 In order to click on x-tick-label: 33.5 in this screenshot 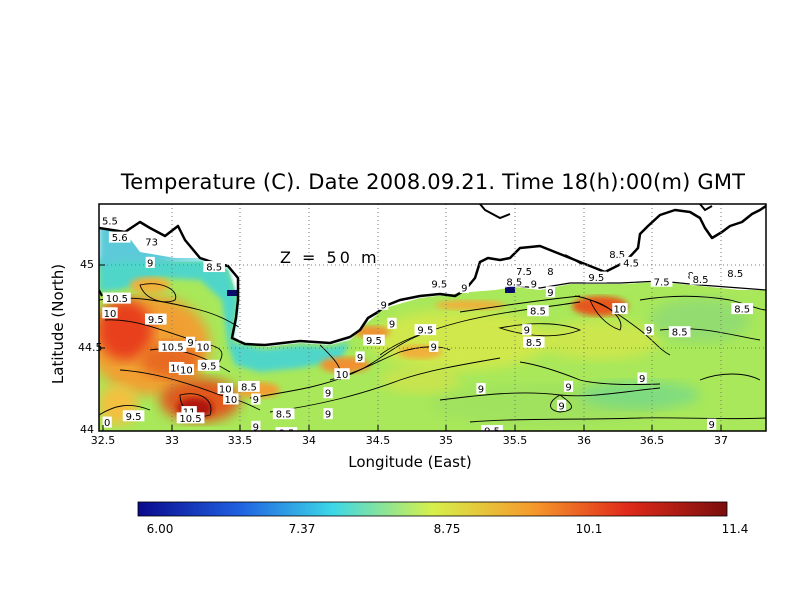, I will do `click(240, 440)`.